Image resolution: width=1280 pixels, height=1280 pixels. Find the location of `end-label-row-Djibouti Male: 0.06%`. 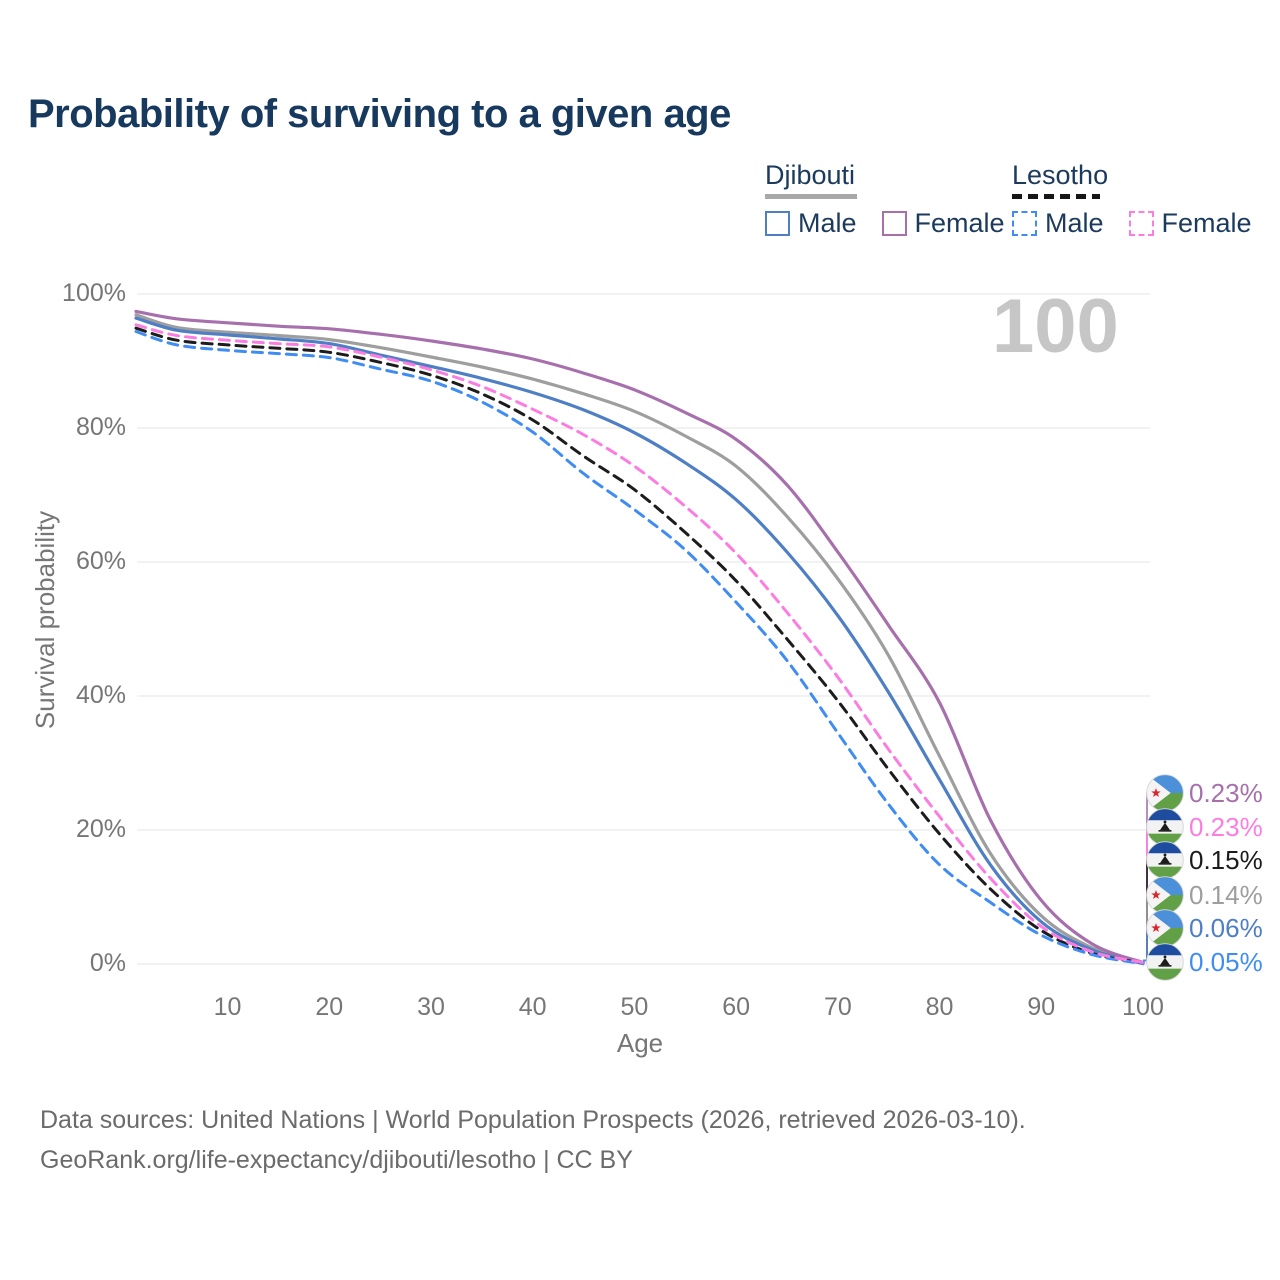

end-label-row-Djibouti Male: 0.06% is located at coordinates (1204, 928).